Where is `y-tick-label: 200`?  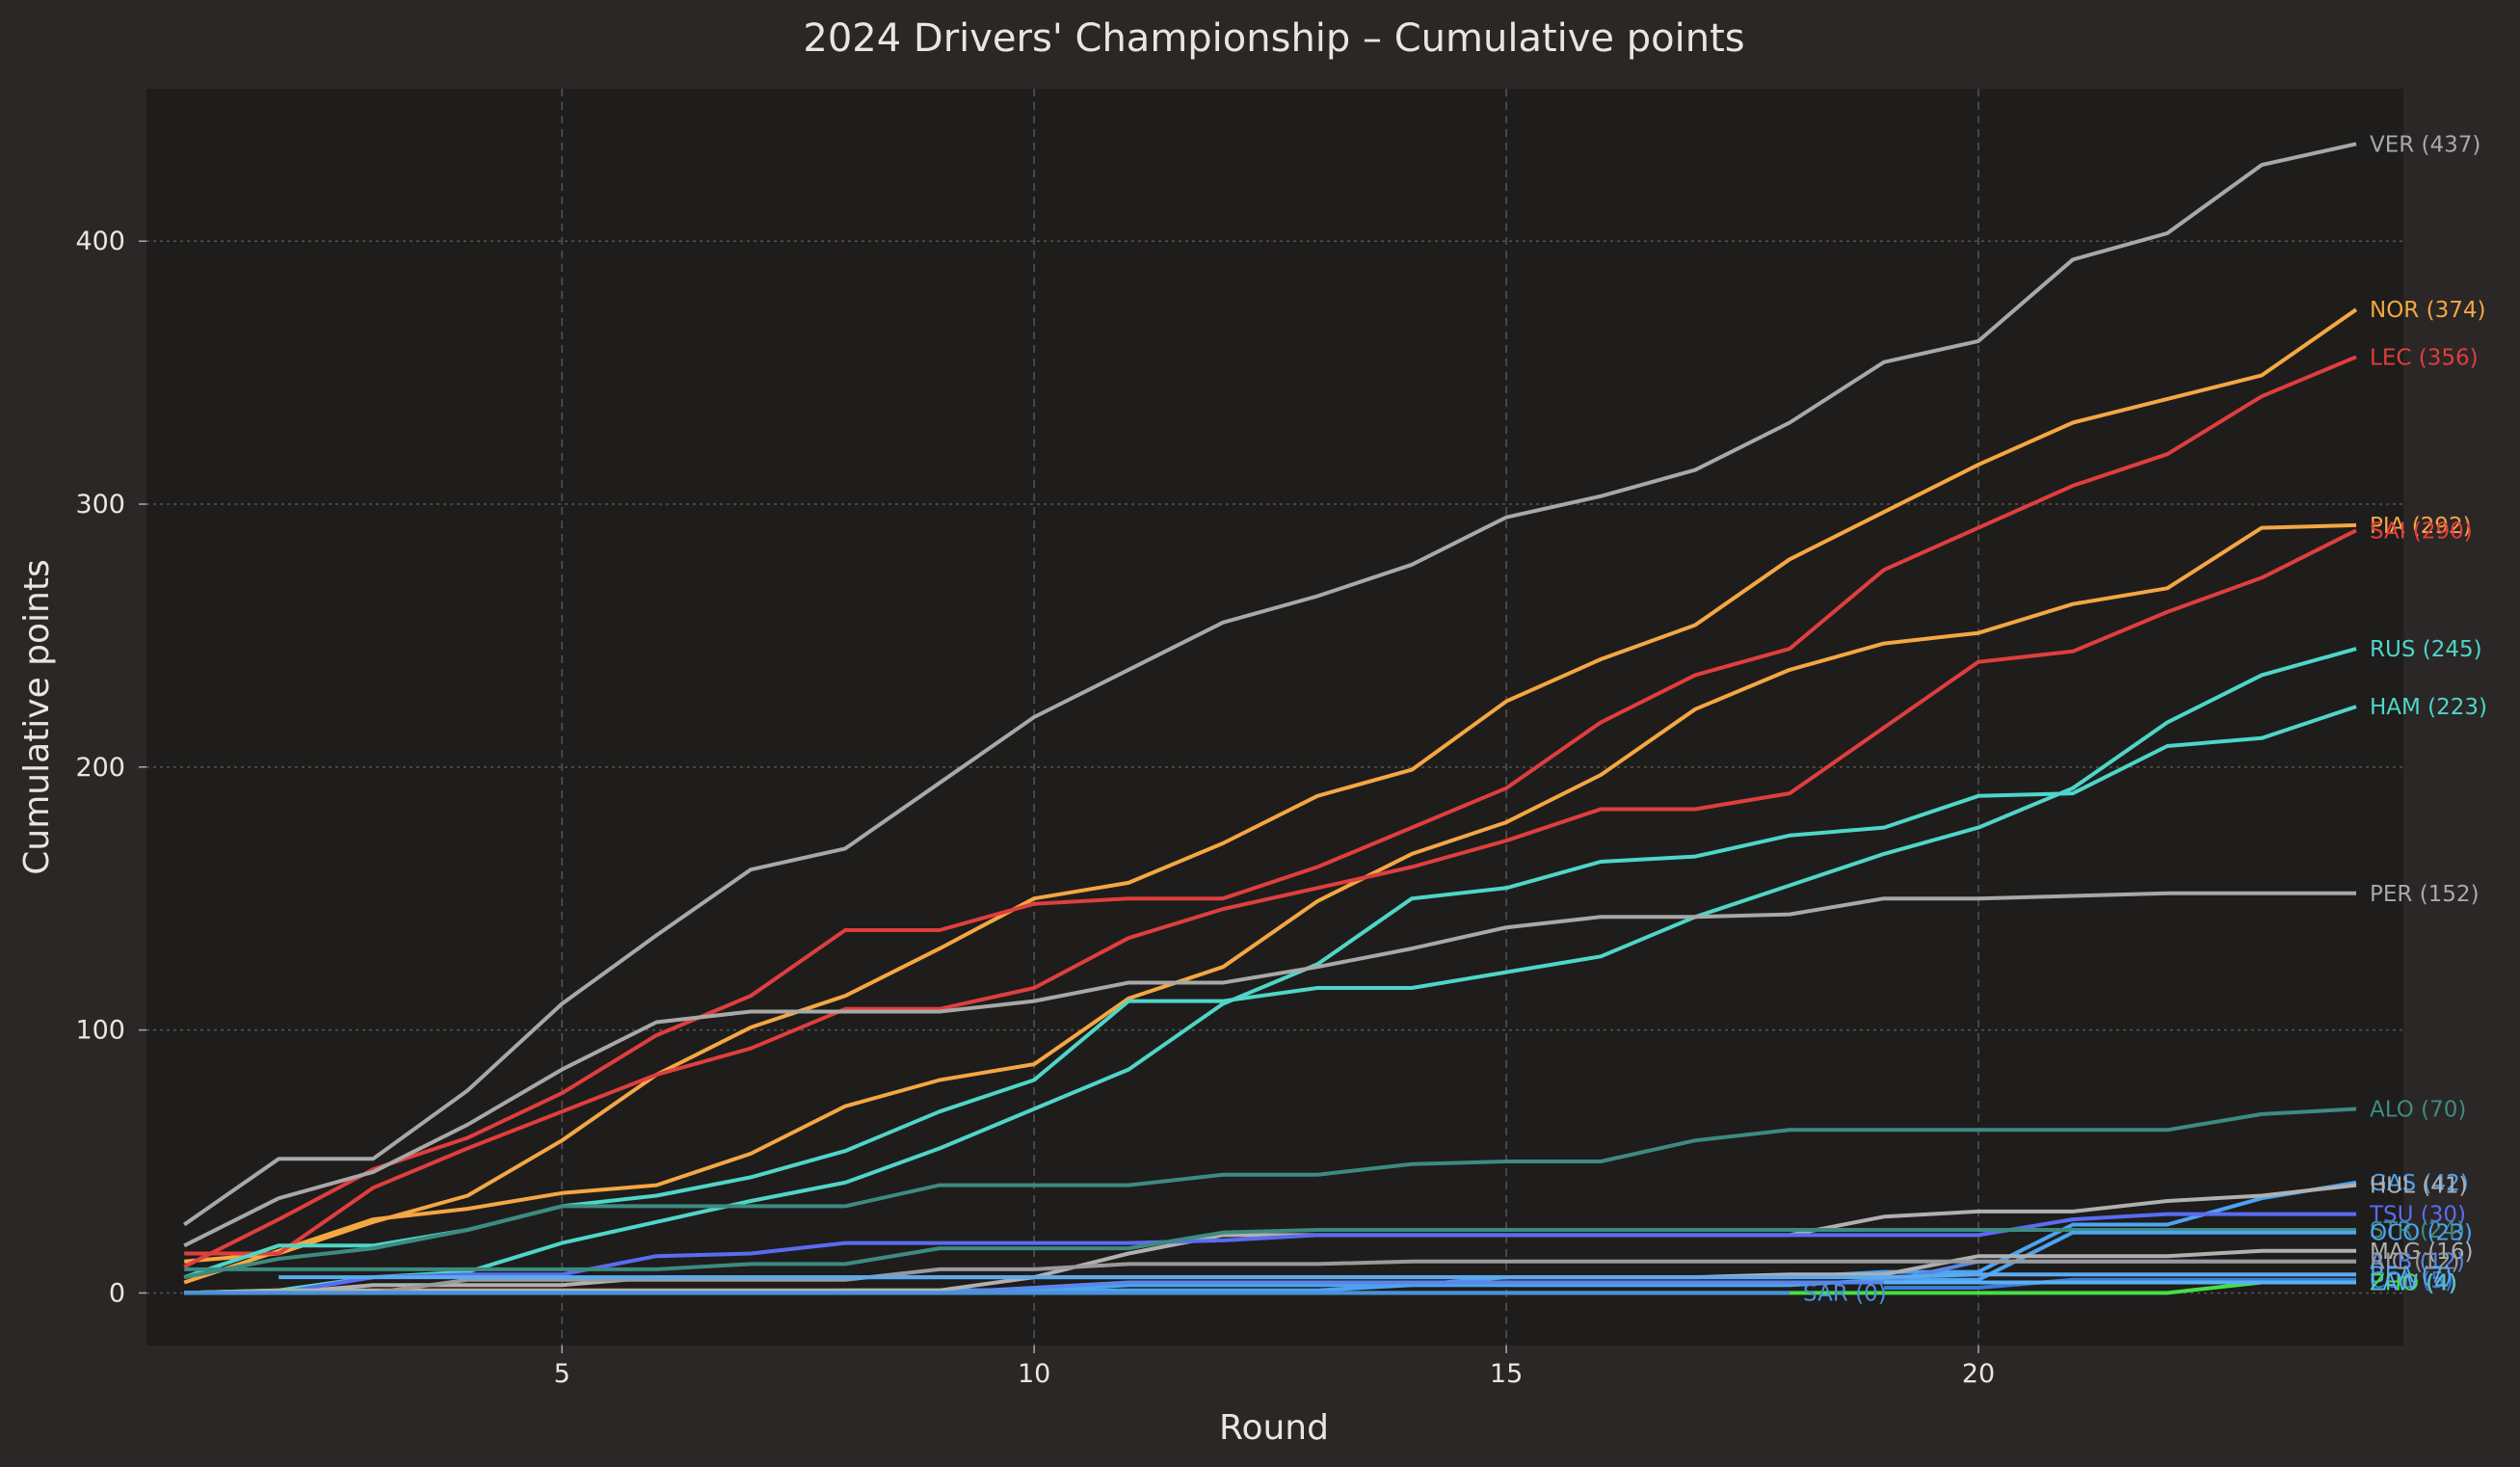 y-tick-label: 200 is located at coordinates (100, 768).